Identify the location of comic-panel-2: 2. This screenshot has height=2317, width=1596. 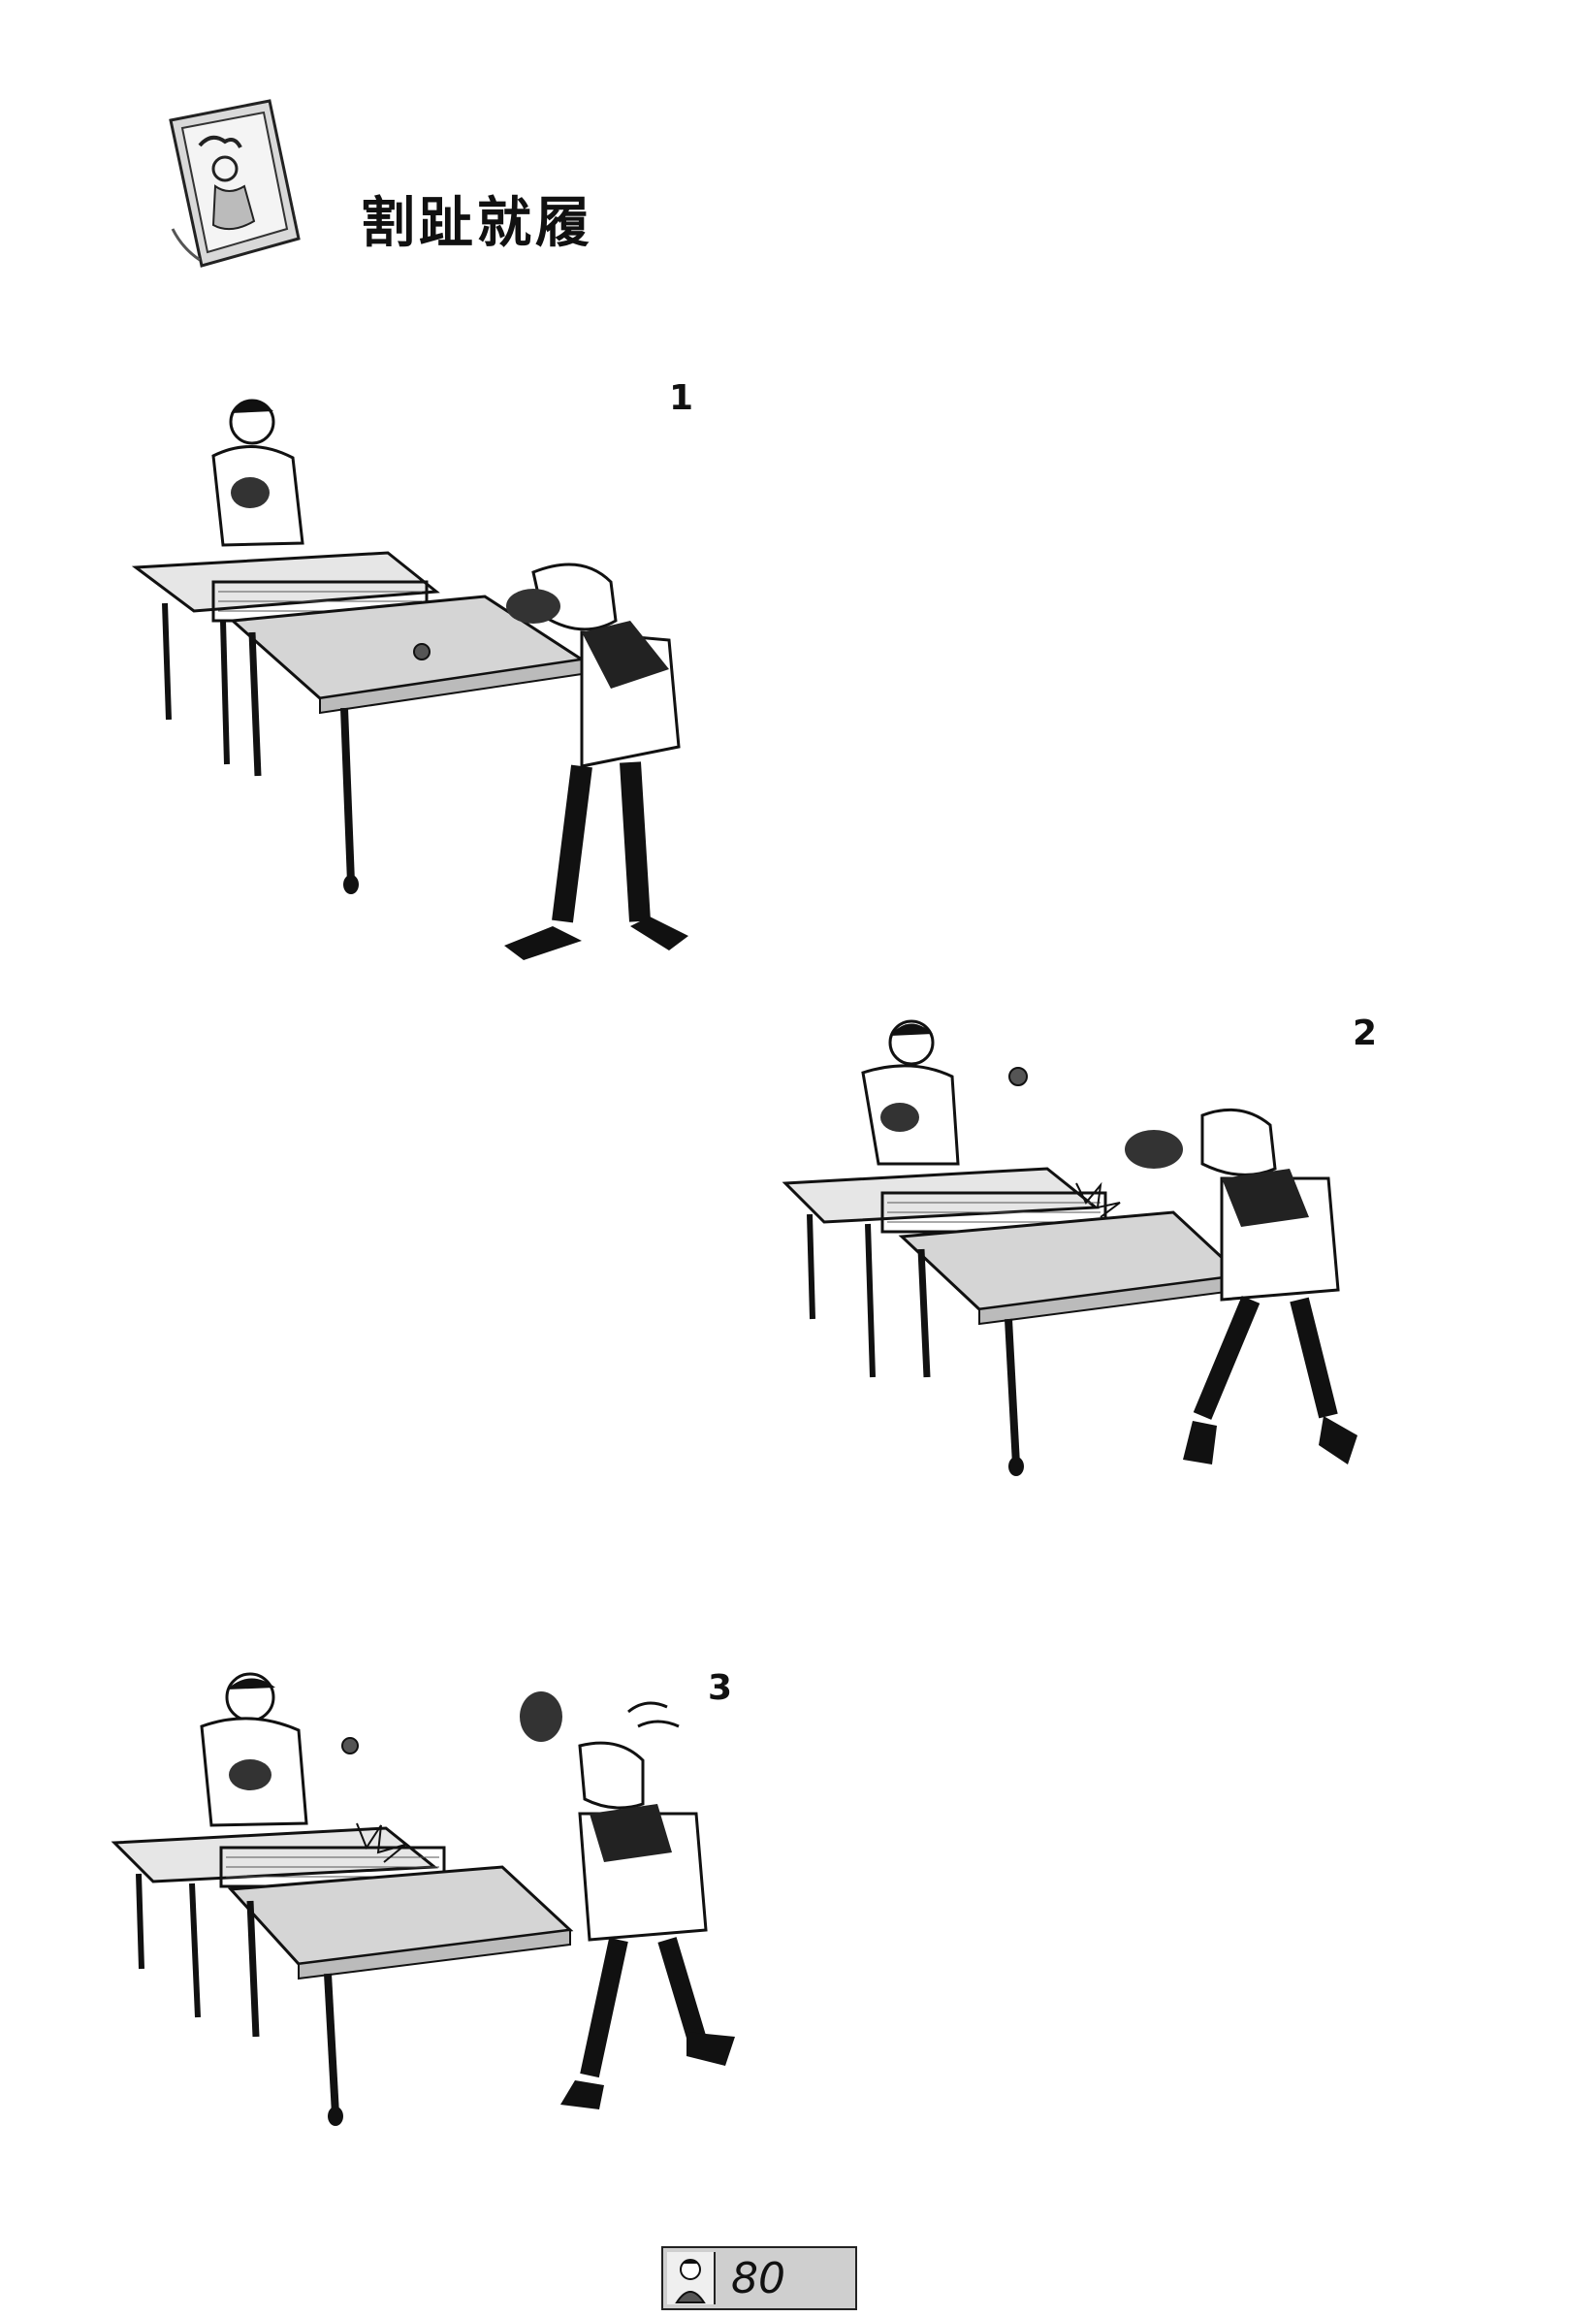
(1094, 1270).